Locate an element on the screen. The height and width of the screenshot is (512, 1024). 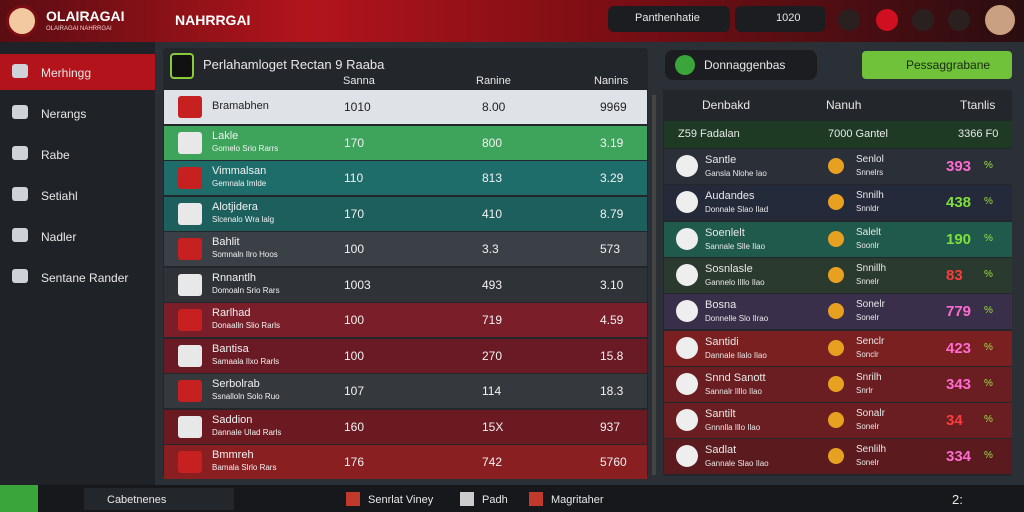
score: 779 is located at coordinates (959, 312).